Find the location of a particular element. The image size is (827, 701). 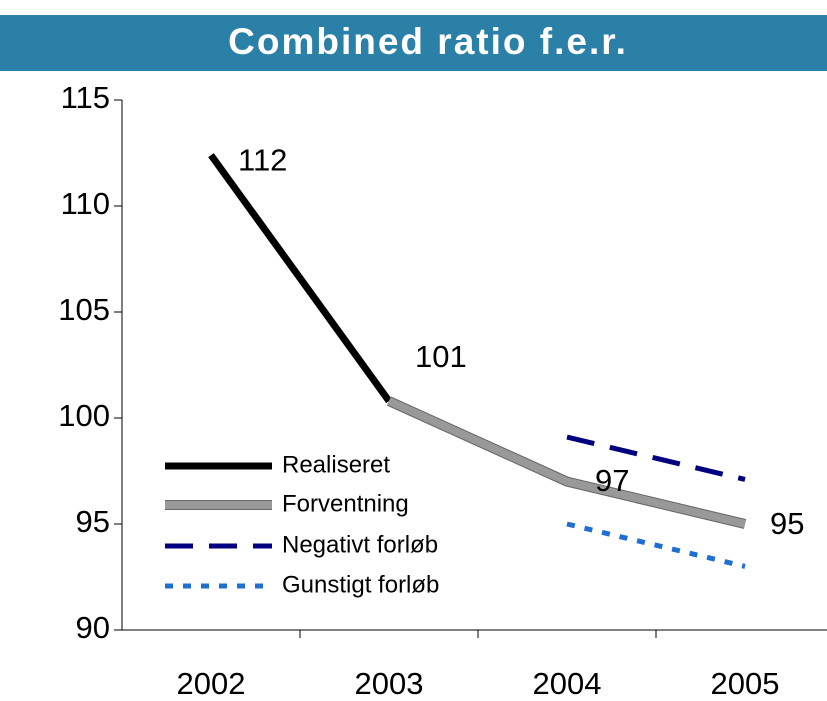

chart-title: Combined ratio f.e.r. is located at coordinates (428, 41).